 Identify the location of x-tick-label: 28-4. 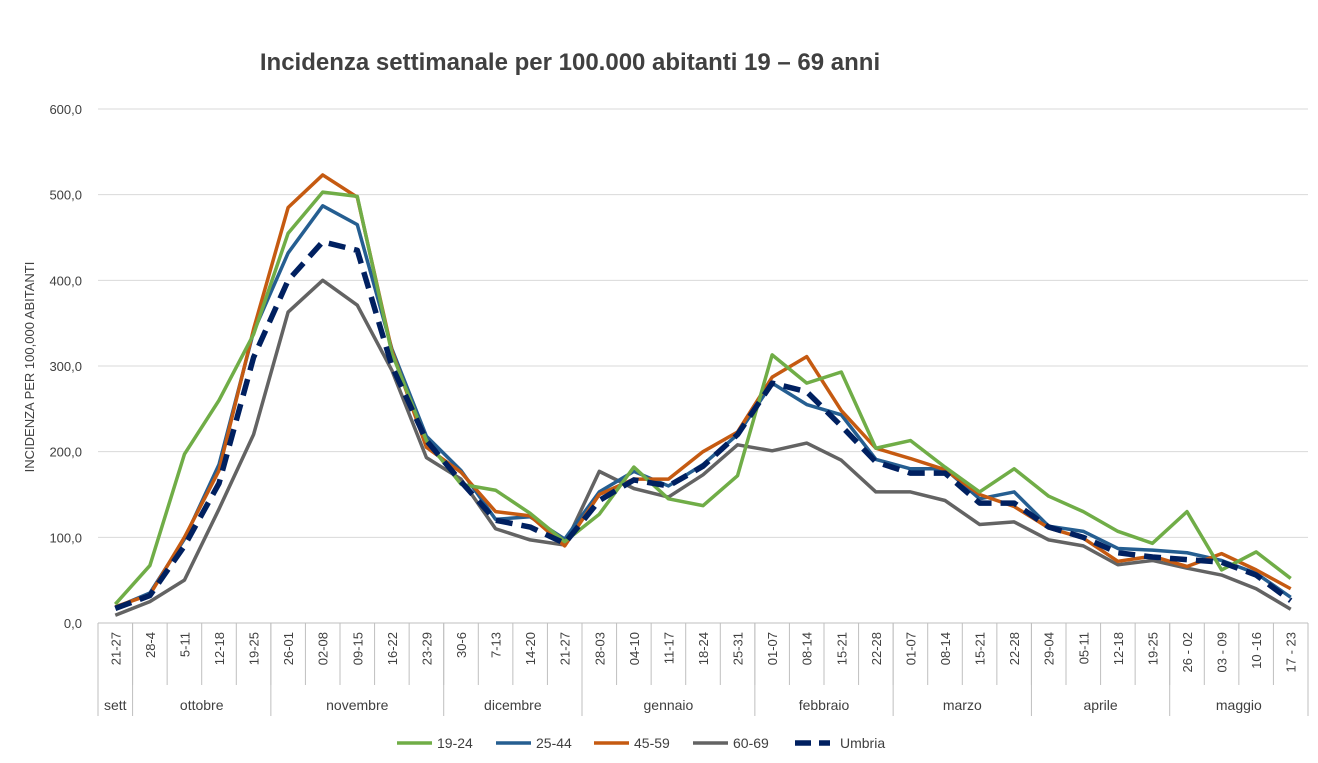
(150, 645).